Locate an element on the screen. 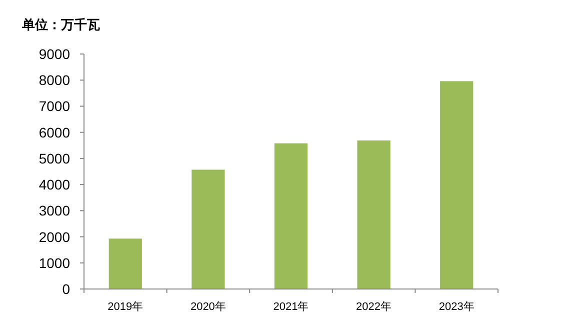 The image size is (566, 325). y-tick-label: 1000 is located at coordinates (54, 262).